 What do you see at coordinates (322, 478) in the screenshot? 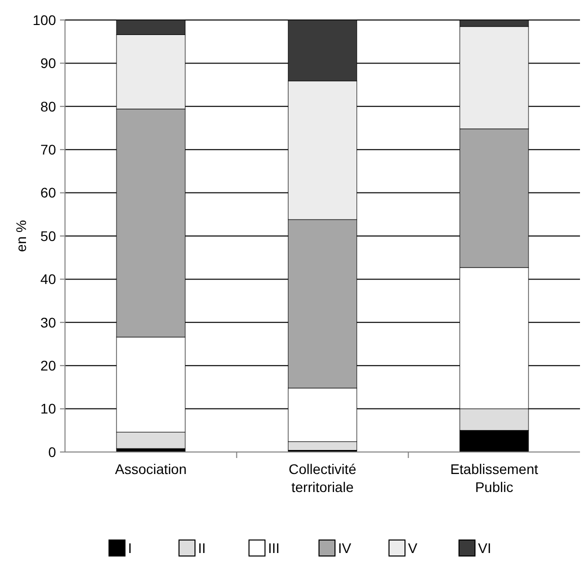
I see `x-tick-label: Collectivité territoriale` at bounding box center [322, 478].